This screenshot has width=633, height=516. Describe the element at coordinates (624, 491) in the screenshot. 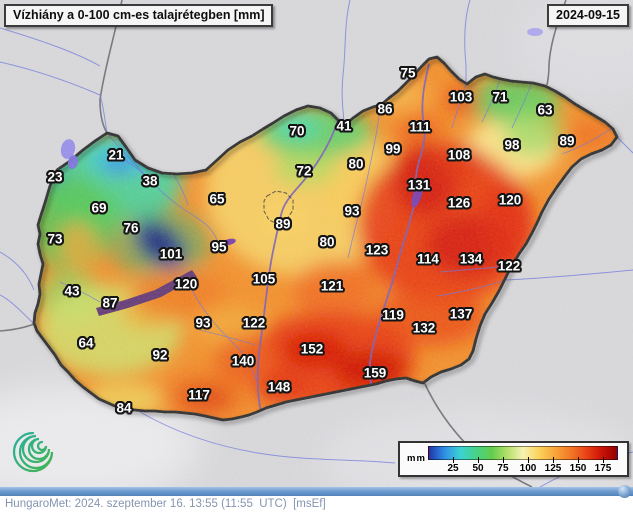

I see `footer-bar-end-cap` at that location.